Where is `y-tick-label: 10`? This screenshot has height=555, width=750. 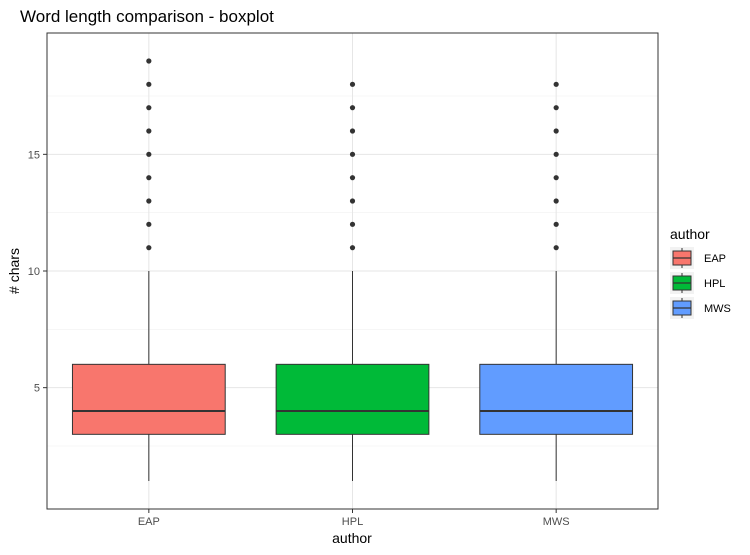
y-tick-label: 10 is located at coordinates (34, 272).